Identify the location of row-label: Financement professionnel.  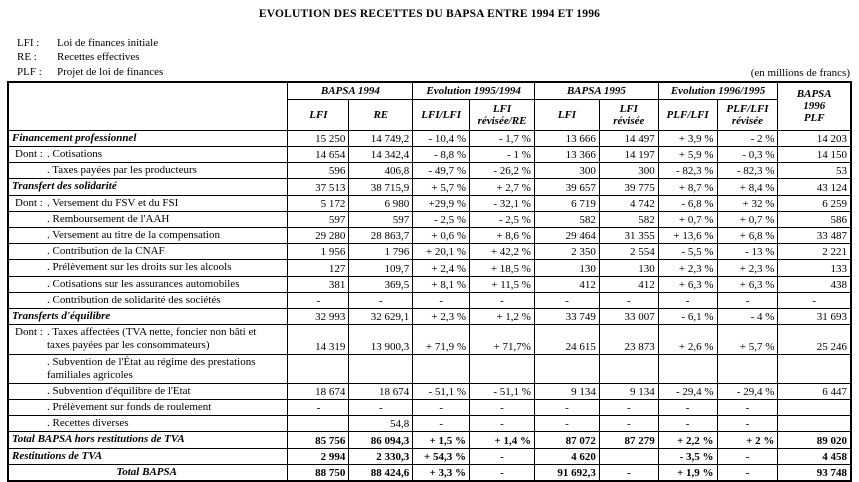
(148, 138).